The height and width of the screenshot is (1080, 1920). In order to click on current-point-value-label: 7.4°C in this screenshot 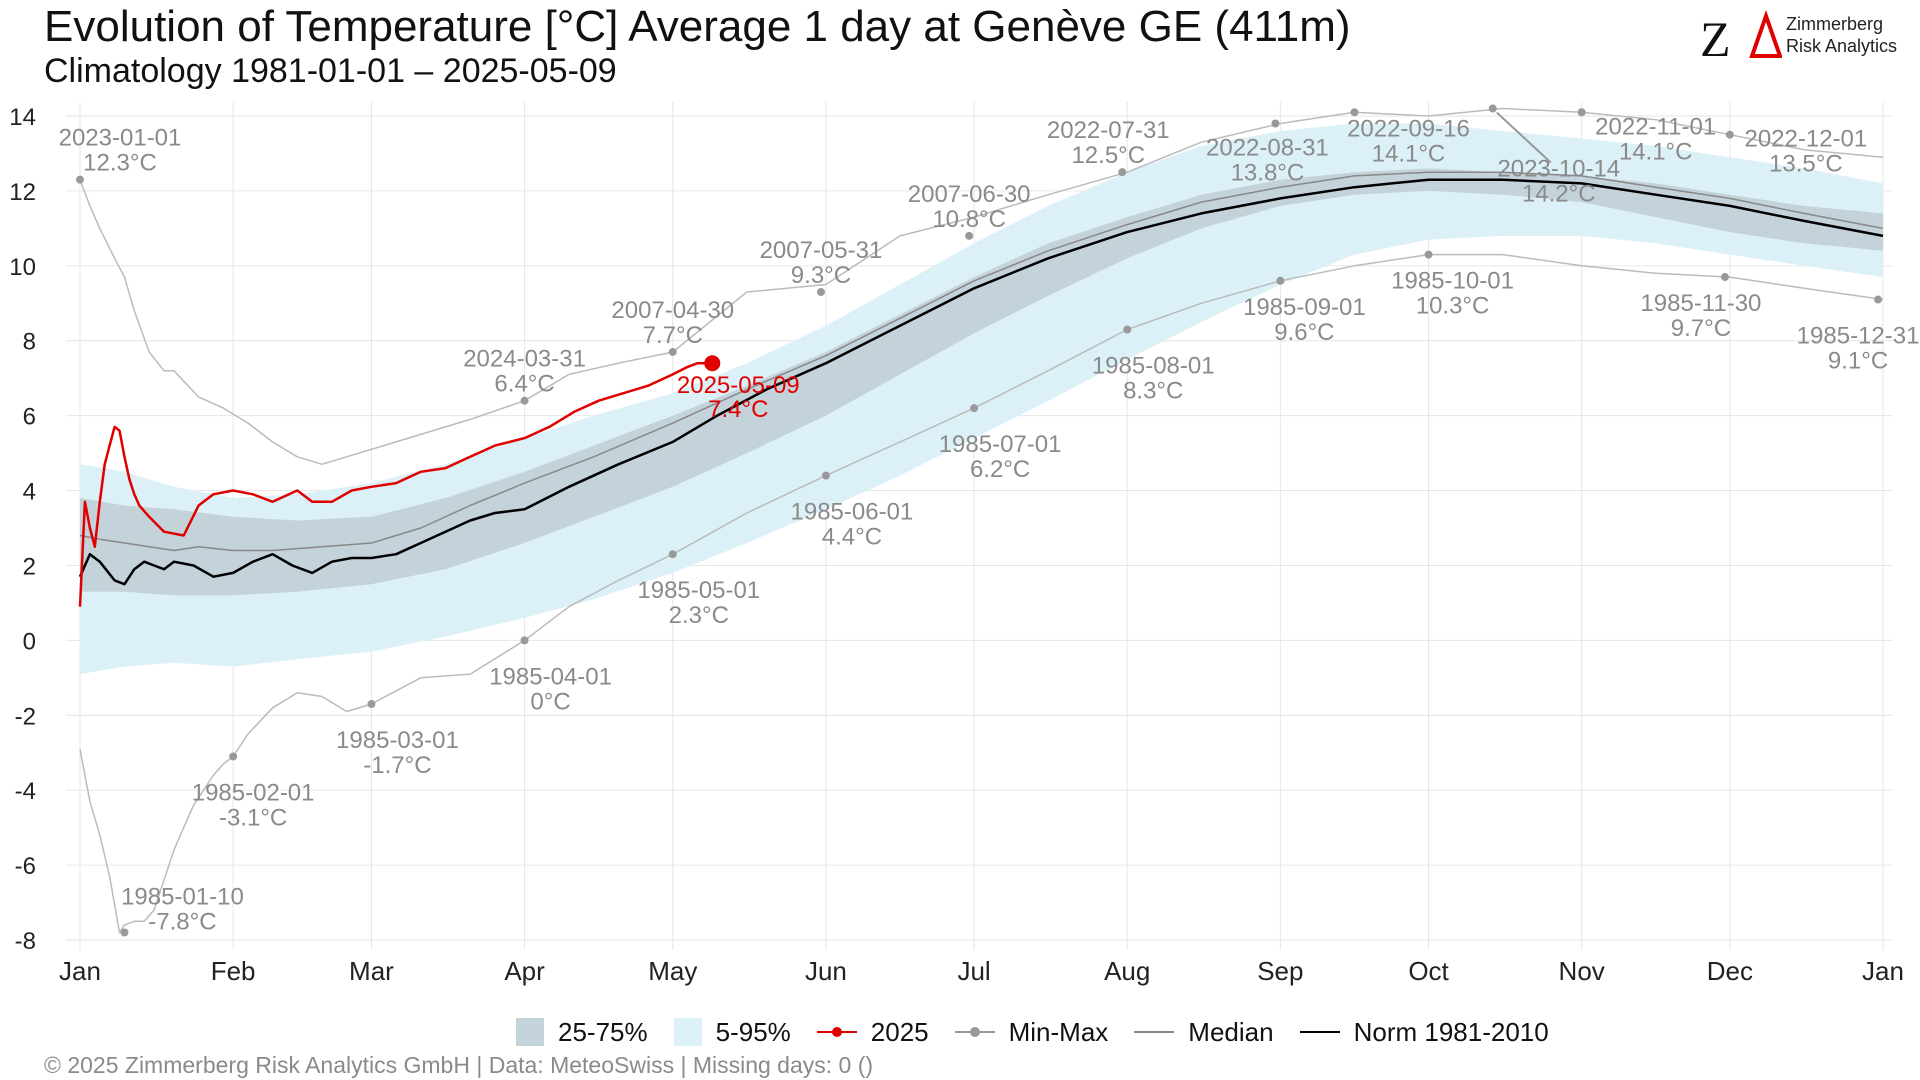, I will do `click(738, 409)`.